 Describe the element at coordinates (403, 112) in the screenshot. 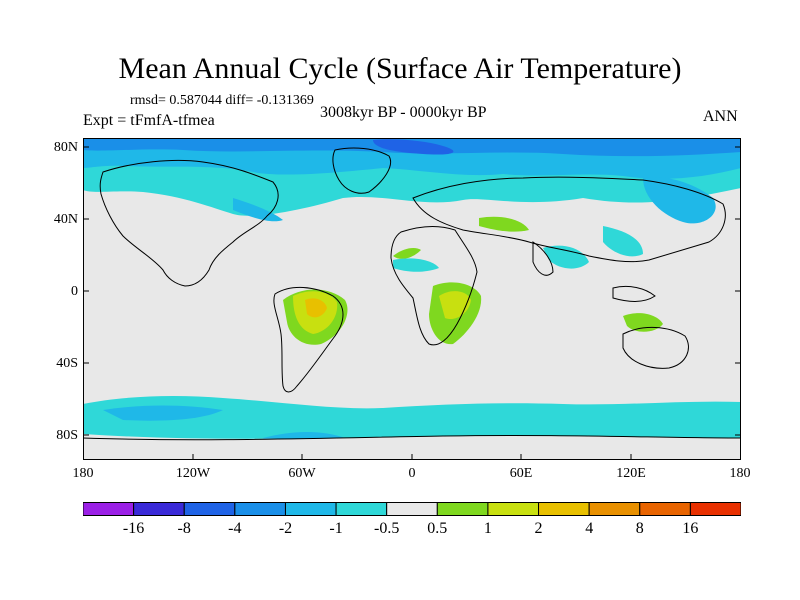

I see `period-label: 3008kyr BP - 0000kyr BP` at that location.